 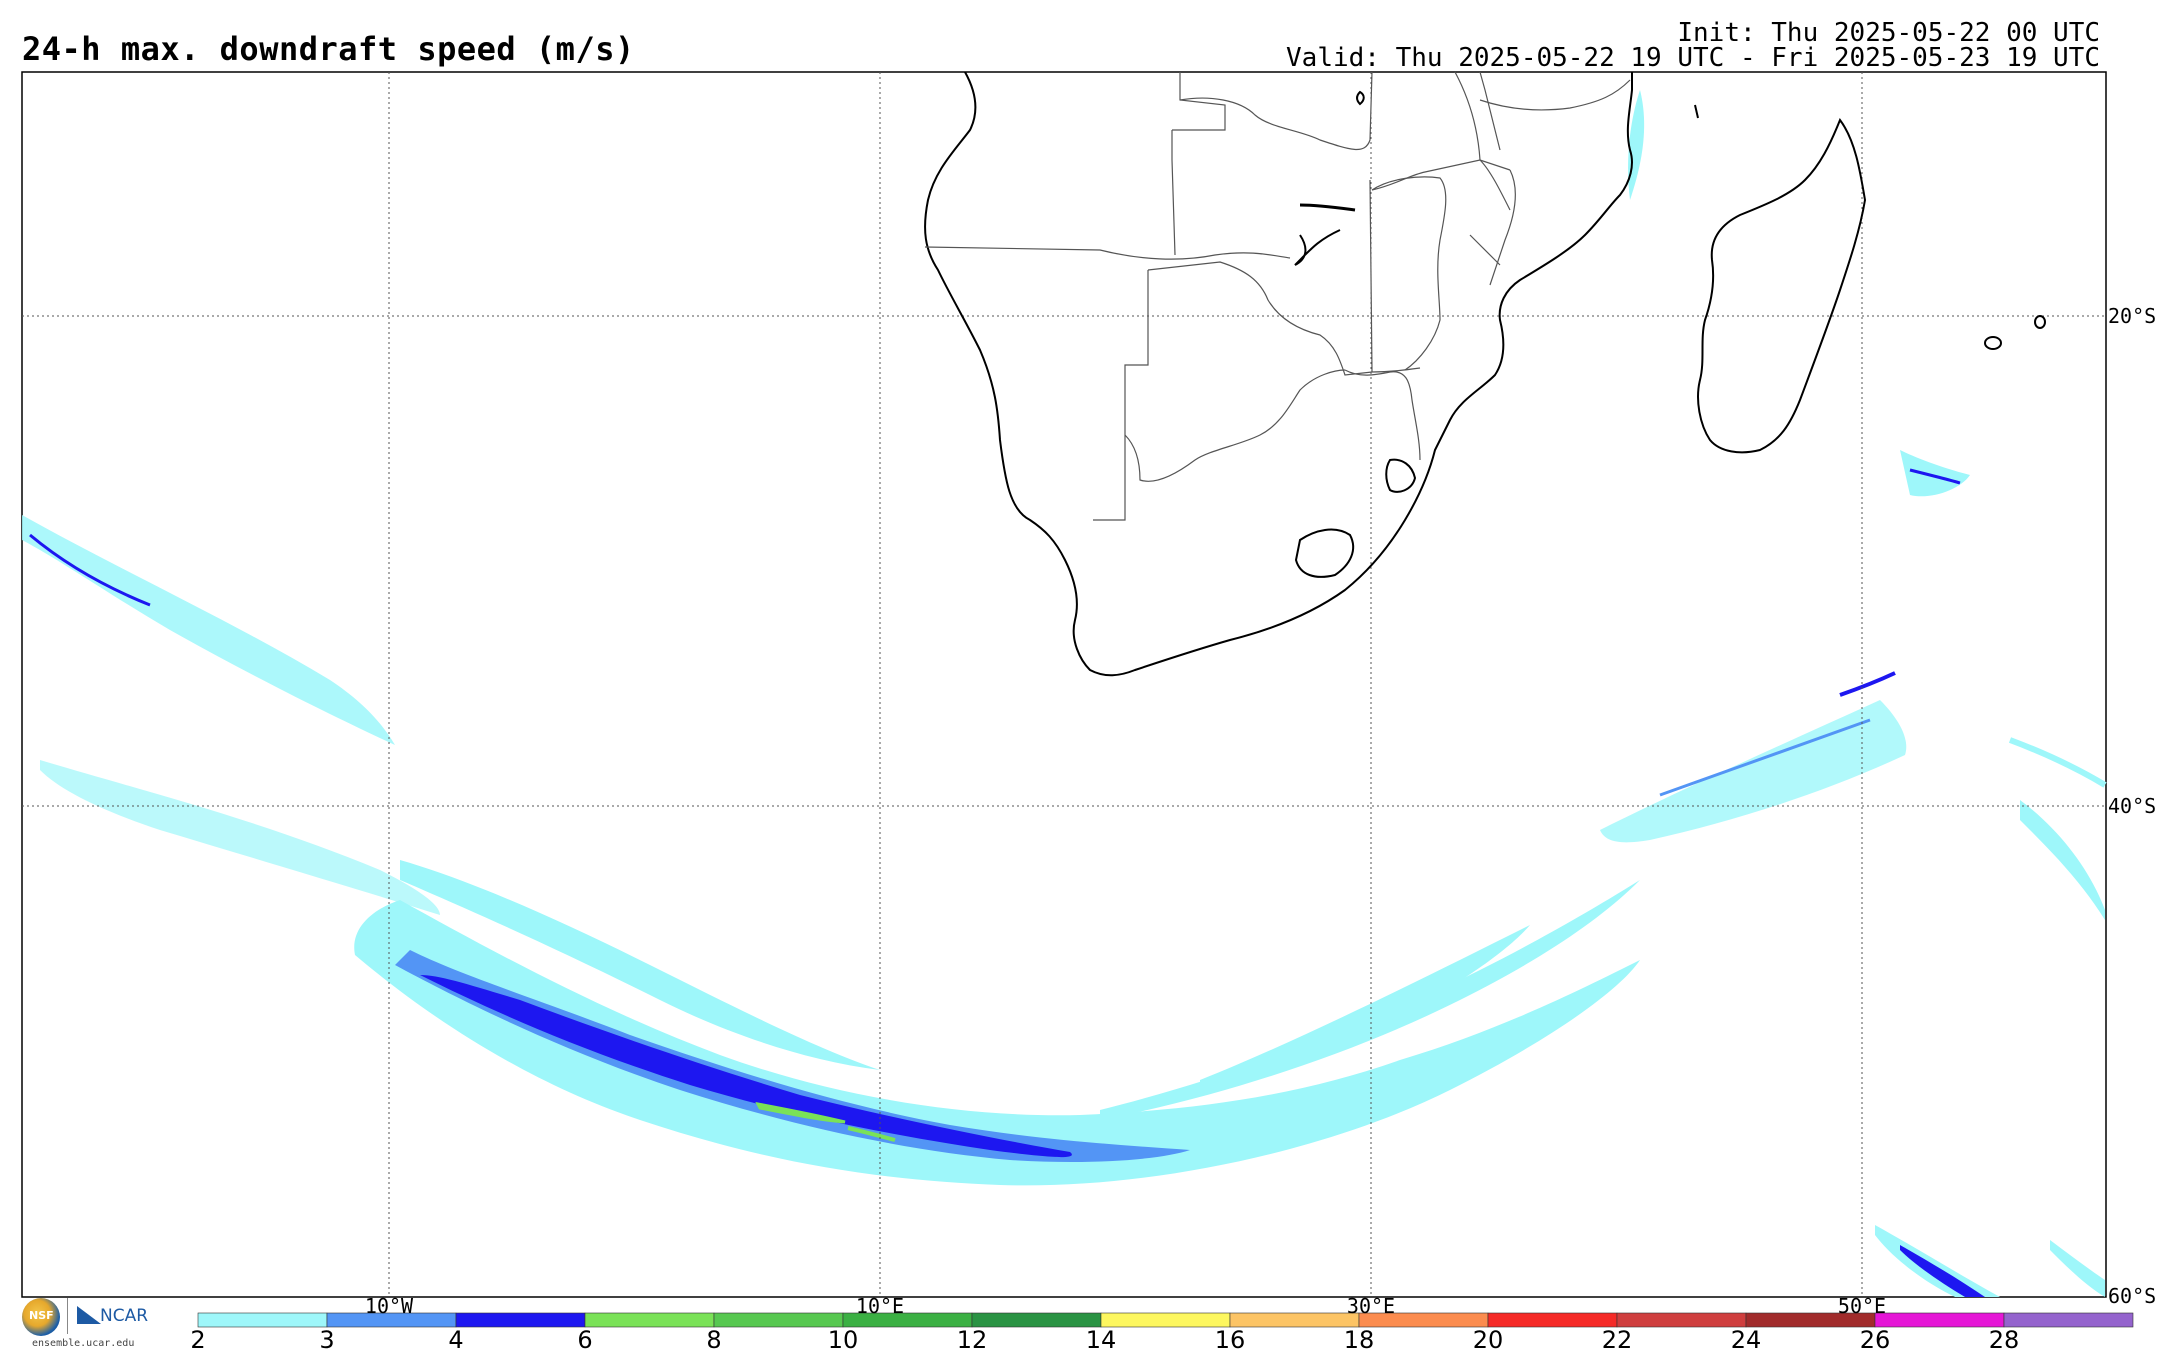 I want to click on map-title: 24-h max. downdraft speed (m/s), so click(x=328, y=49).